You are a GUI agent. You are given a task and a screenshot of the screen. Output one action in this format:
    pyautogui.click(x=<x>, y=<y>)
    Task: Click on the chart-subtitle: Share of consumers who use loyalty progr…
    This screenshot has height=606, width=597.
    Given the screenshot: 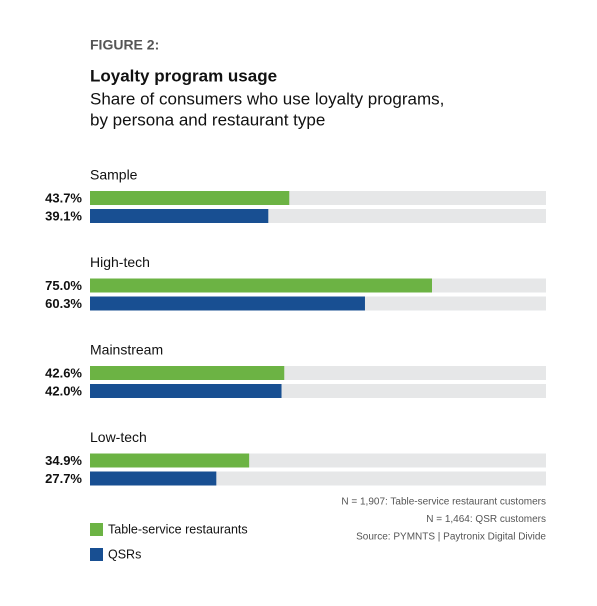 What is the action you would take?
    pyautogui.click(x=267, y=98)
    